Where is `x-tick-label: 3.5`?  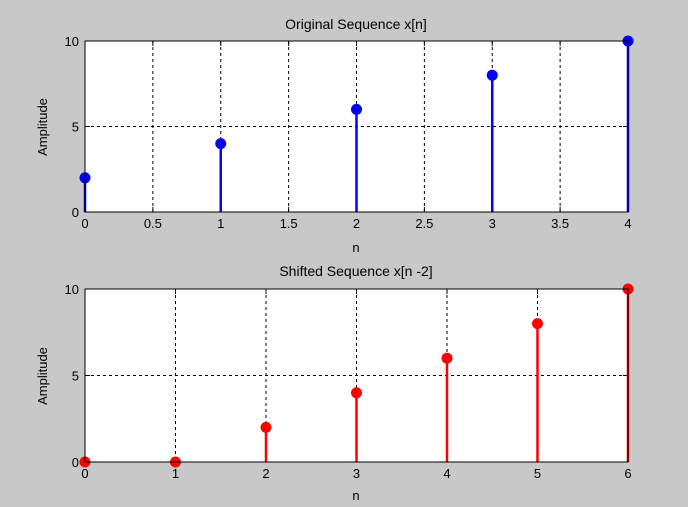
x-tick-label: 3.5 is located at coordinates (560, 223).